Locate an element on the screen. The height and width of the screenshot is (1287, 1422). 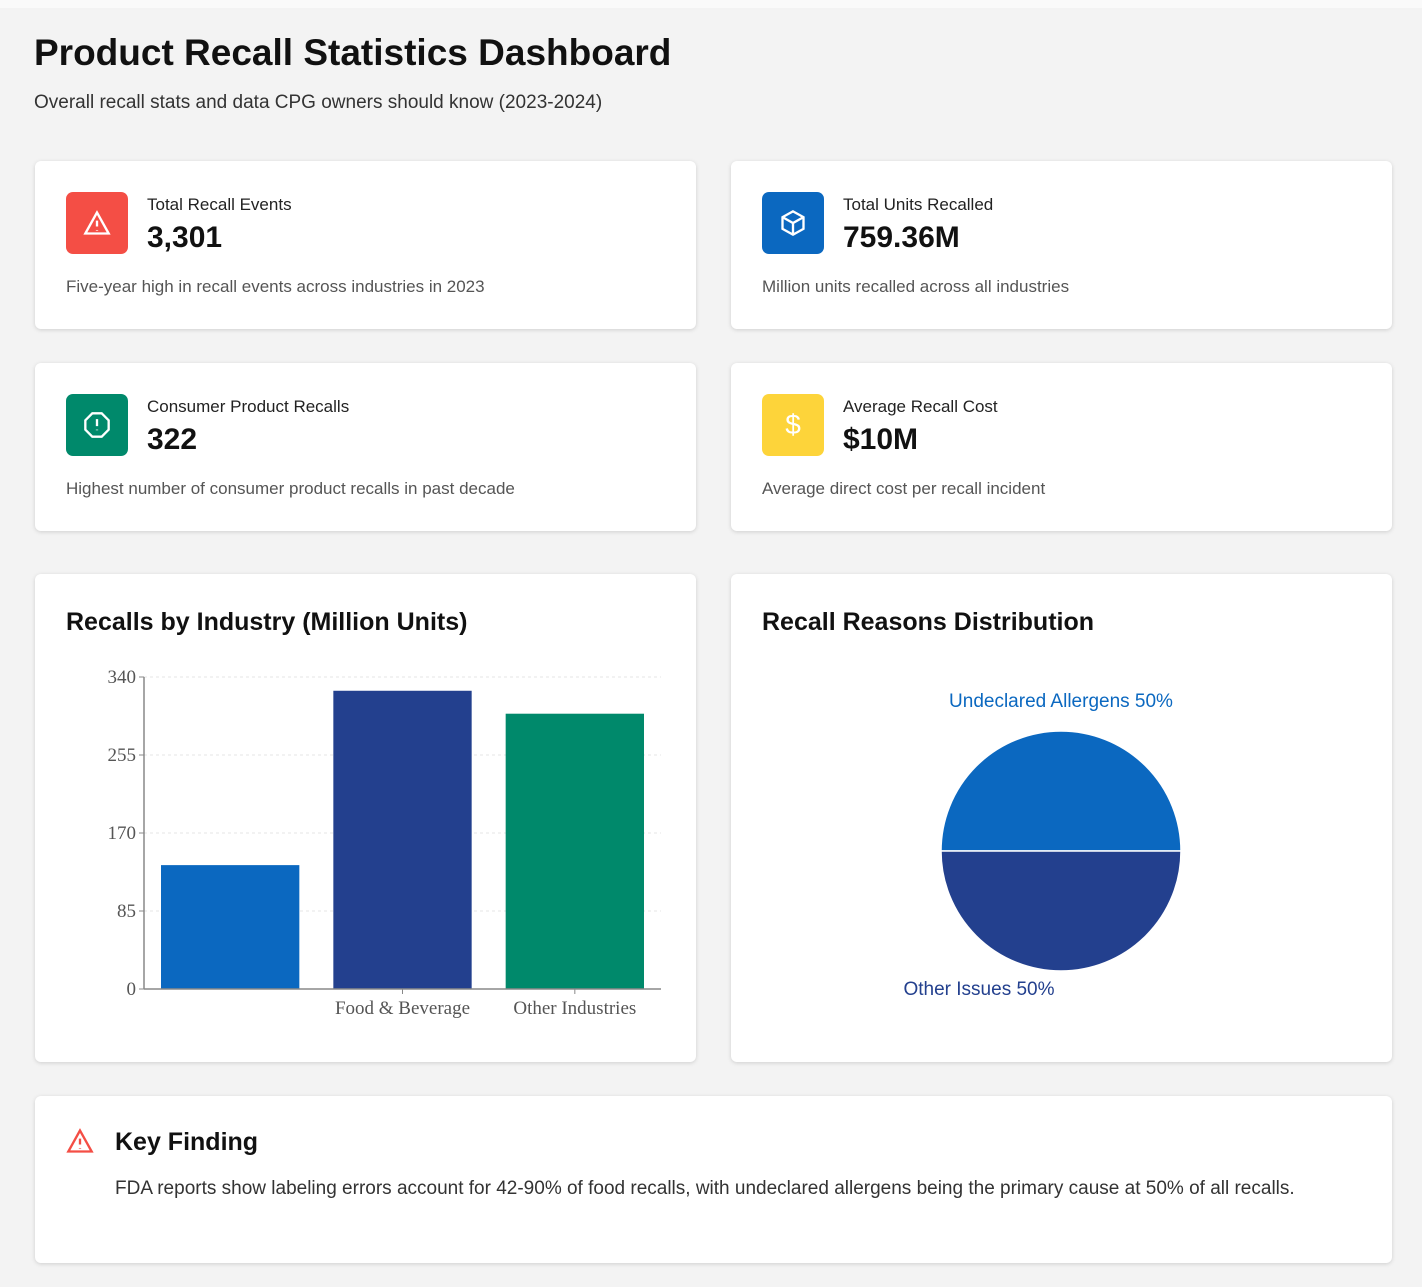
chart-title: Recalls by Industry (Million Units) is located at coordinates (267, 622).